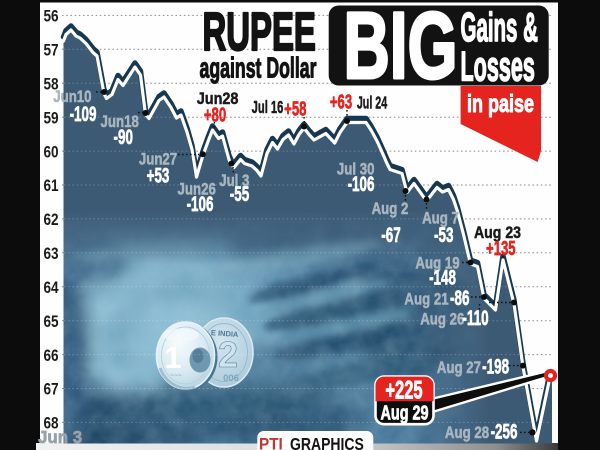  I want to click on svg-text: 2, so click(228, 354).